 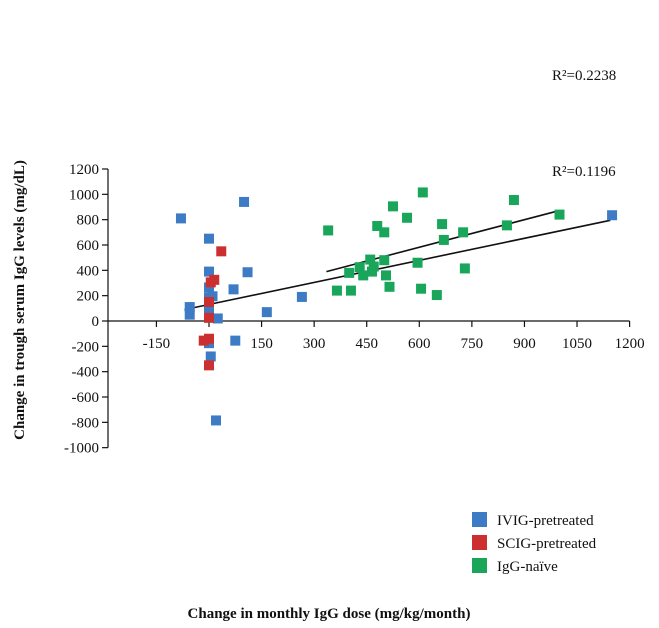 I want to click on legend: IVIG-pretreated SCIG-pretreated IgG-naïve, so click(x=534, y=543).